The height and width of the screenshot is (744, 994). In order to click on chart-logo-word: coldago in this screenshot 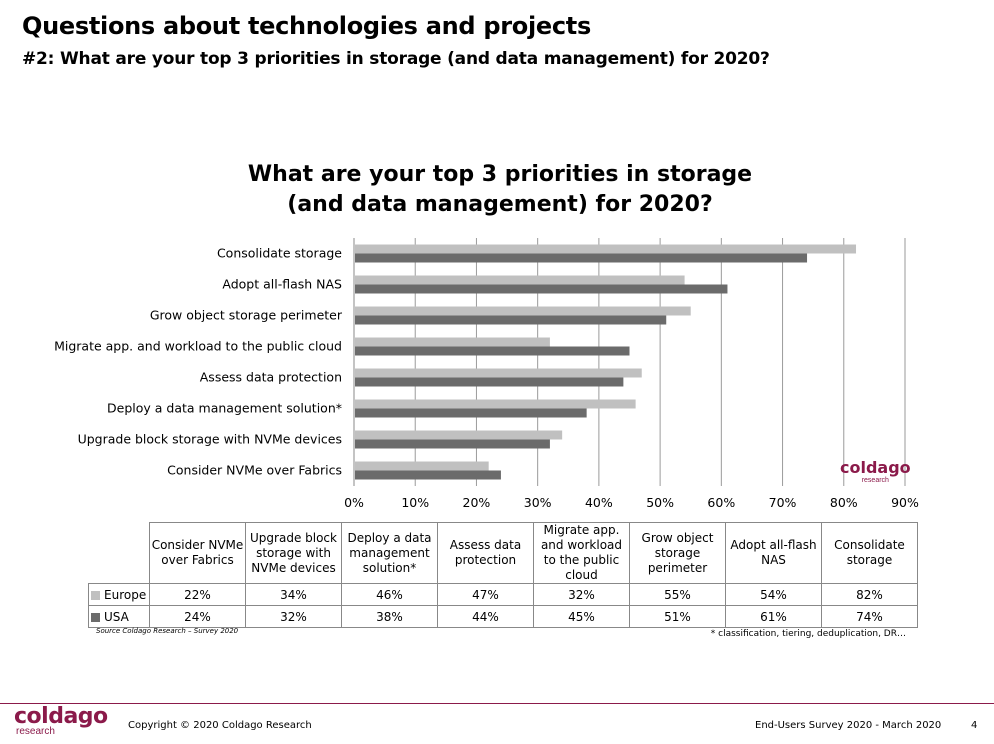, I will do `click(875, 467)`.